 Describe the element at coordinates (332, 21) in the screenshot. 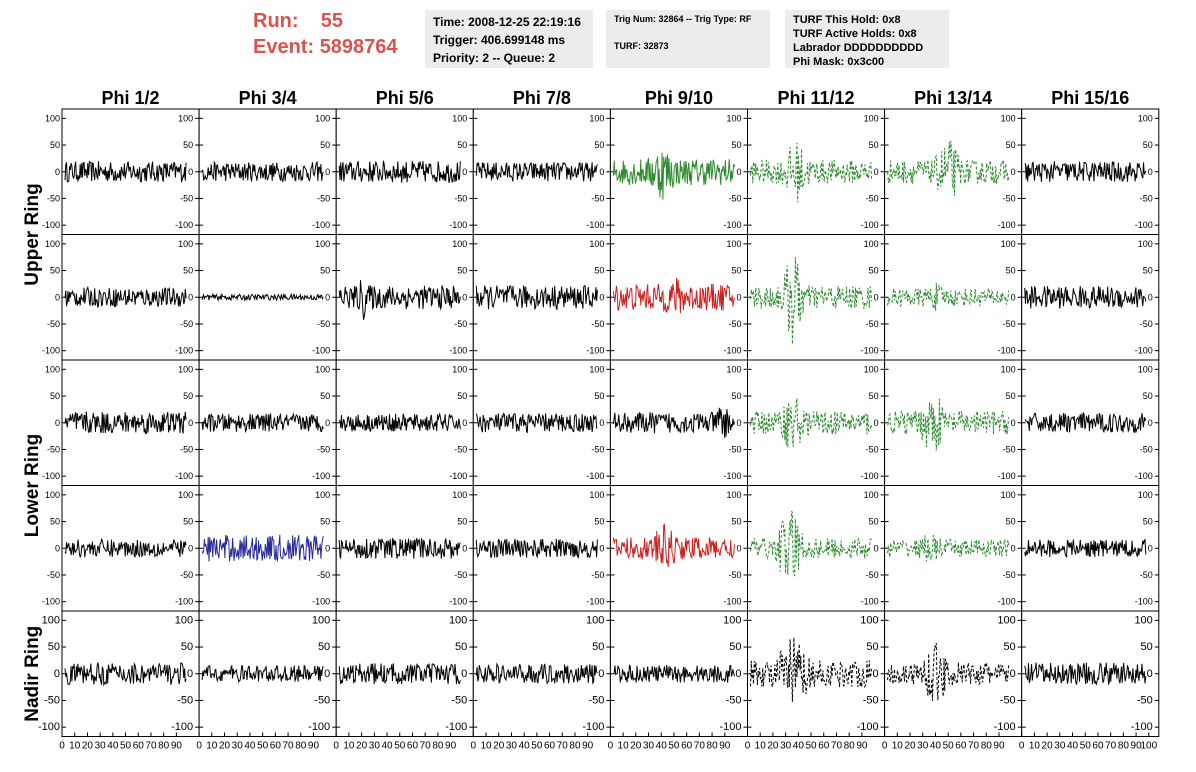

I see `run-value: 55` at that location.